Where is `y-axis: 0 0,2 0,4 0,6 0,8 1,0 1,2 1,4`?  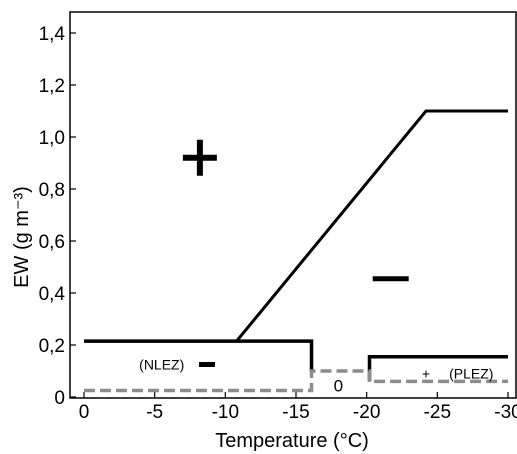 y-axis: 0 0,2 0,4 0,6 0,8 1,0 1,2 1,4 is located at coordinates (57, 216).